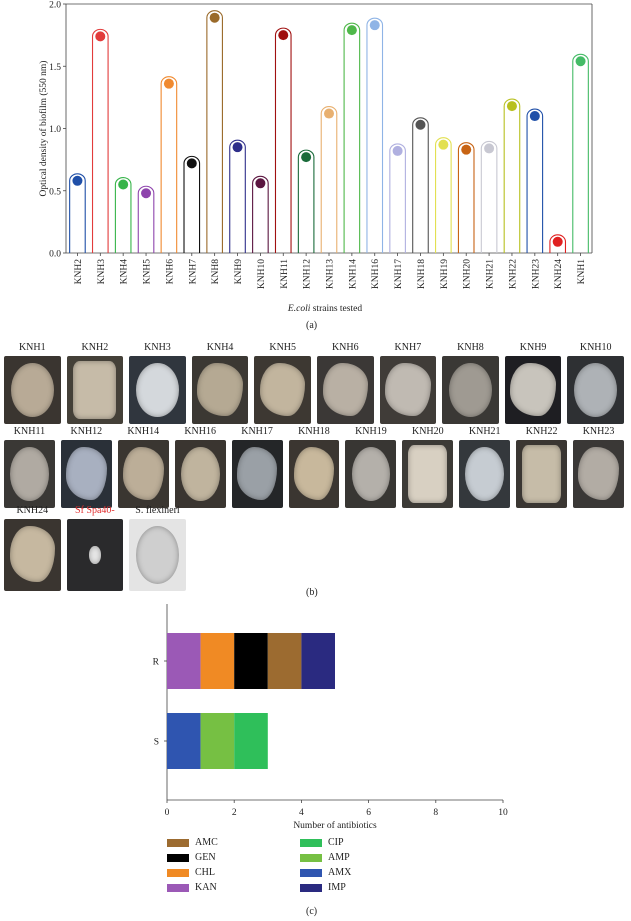 This screenshot has width=631, height=921. Describe the element at coordinates (217, 741) in the screenshot. I see `bar-segment-amp` at that location.